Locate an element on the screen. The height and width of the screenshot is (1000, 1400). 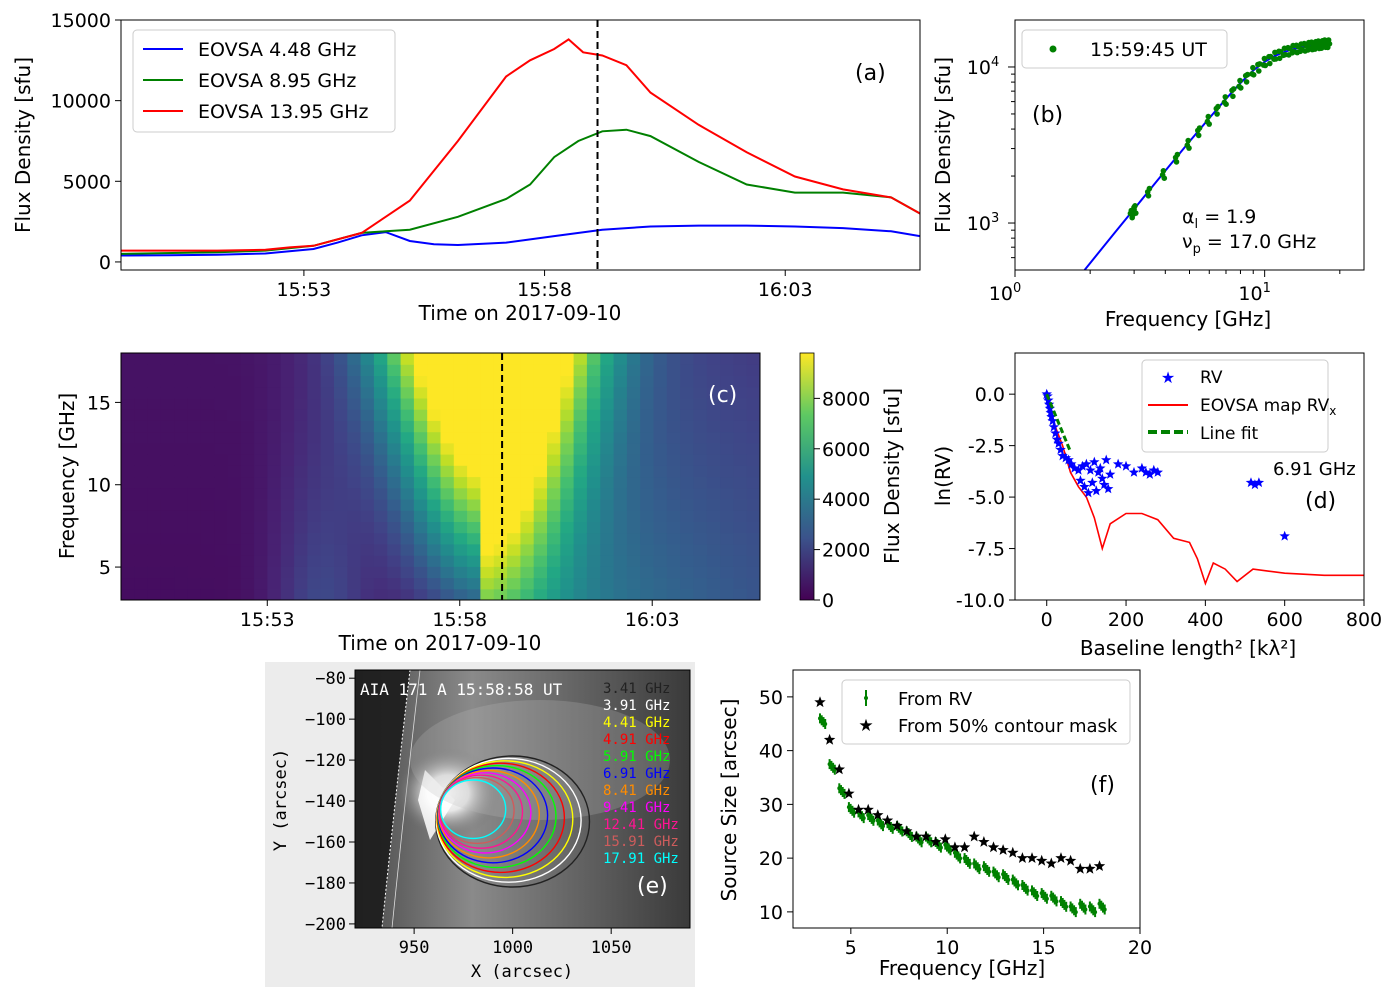
y-tick-label: −100 is located at coordinates (325, 720).